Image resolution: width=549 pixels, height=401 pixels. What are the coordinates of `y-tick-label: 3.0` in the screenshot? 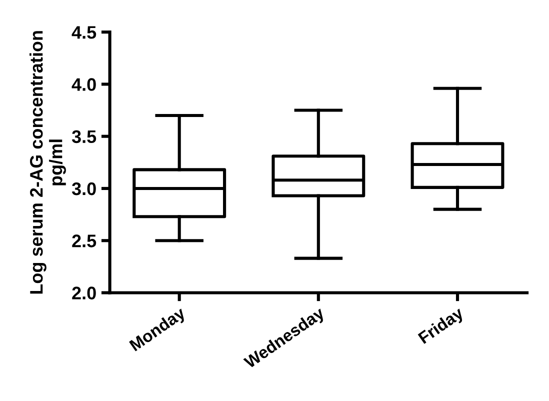 It's located at (84, 189).